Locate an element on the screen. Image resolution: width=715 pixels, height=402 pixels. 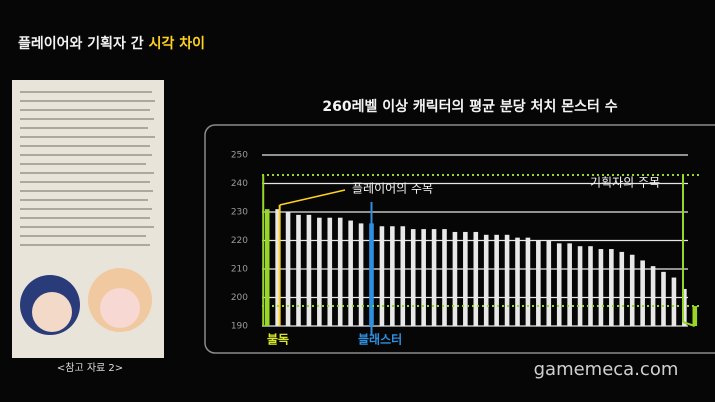
y-tick-label: 200 is located at coordinates (239, 298).